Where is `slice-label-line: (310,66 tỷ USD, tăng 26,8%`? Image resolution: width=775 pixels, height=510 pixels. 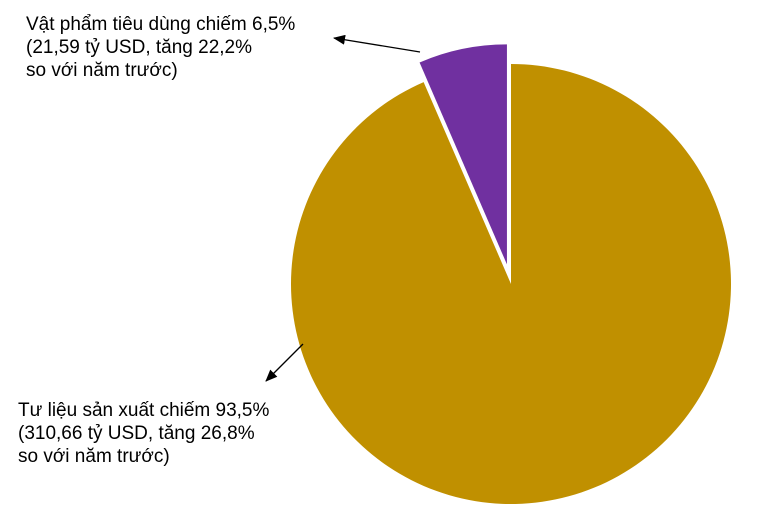 slice-label-line: (310,66 tỷ USD, tăng 26,8% is located at coordinates (136, 433).